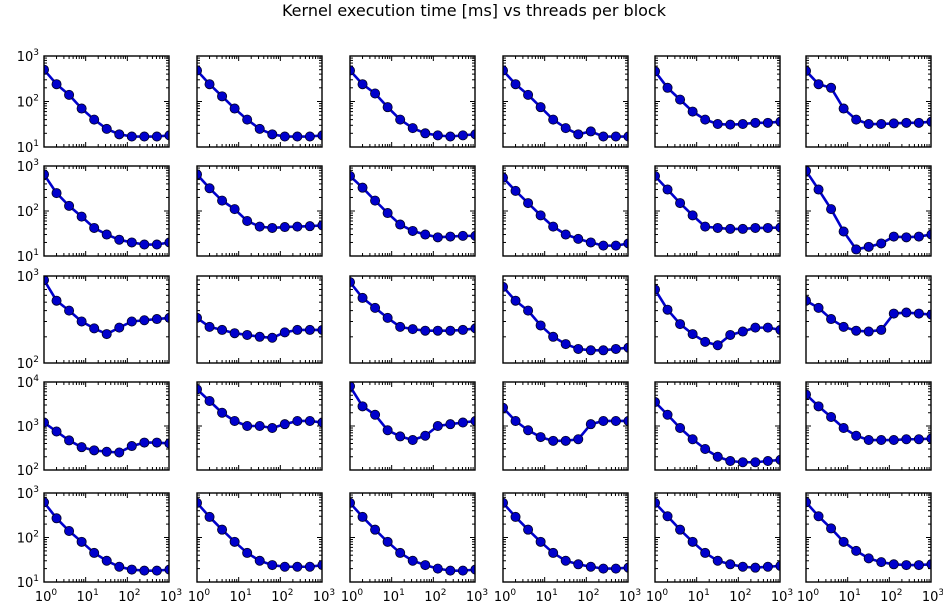  I want to click on x-tick-label: 10², so click(588, 596).